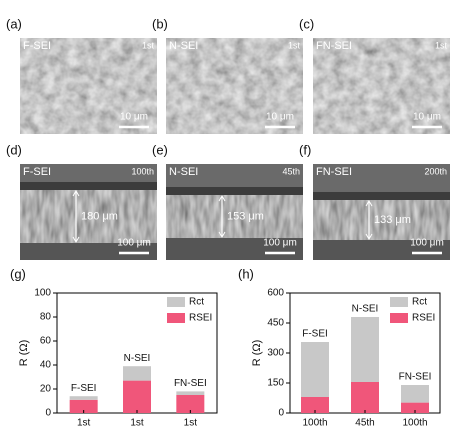  What do you see at coordinates (306, 23) in the screenshot?
I see `panel-label: (c)` at bounding box center [306, 23].